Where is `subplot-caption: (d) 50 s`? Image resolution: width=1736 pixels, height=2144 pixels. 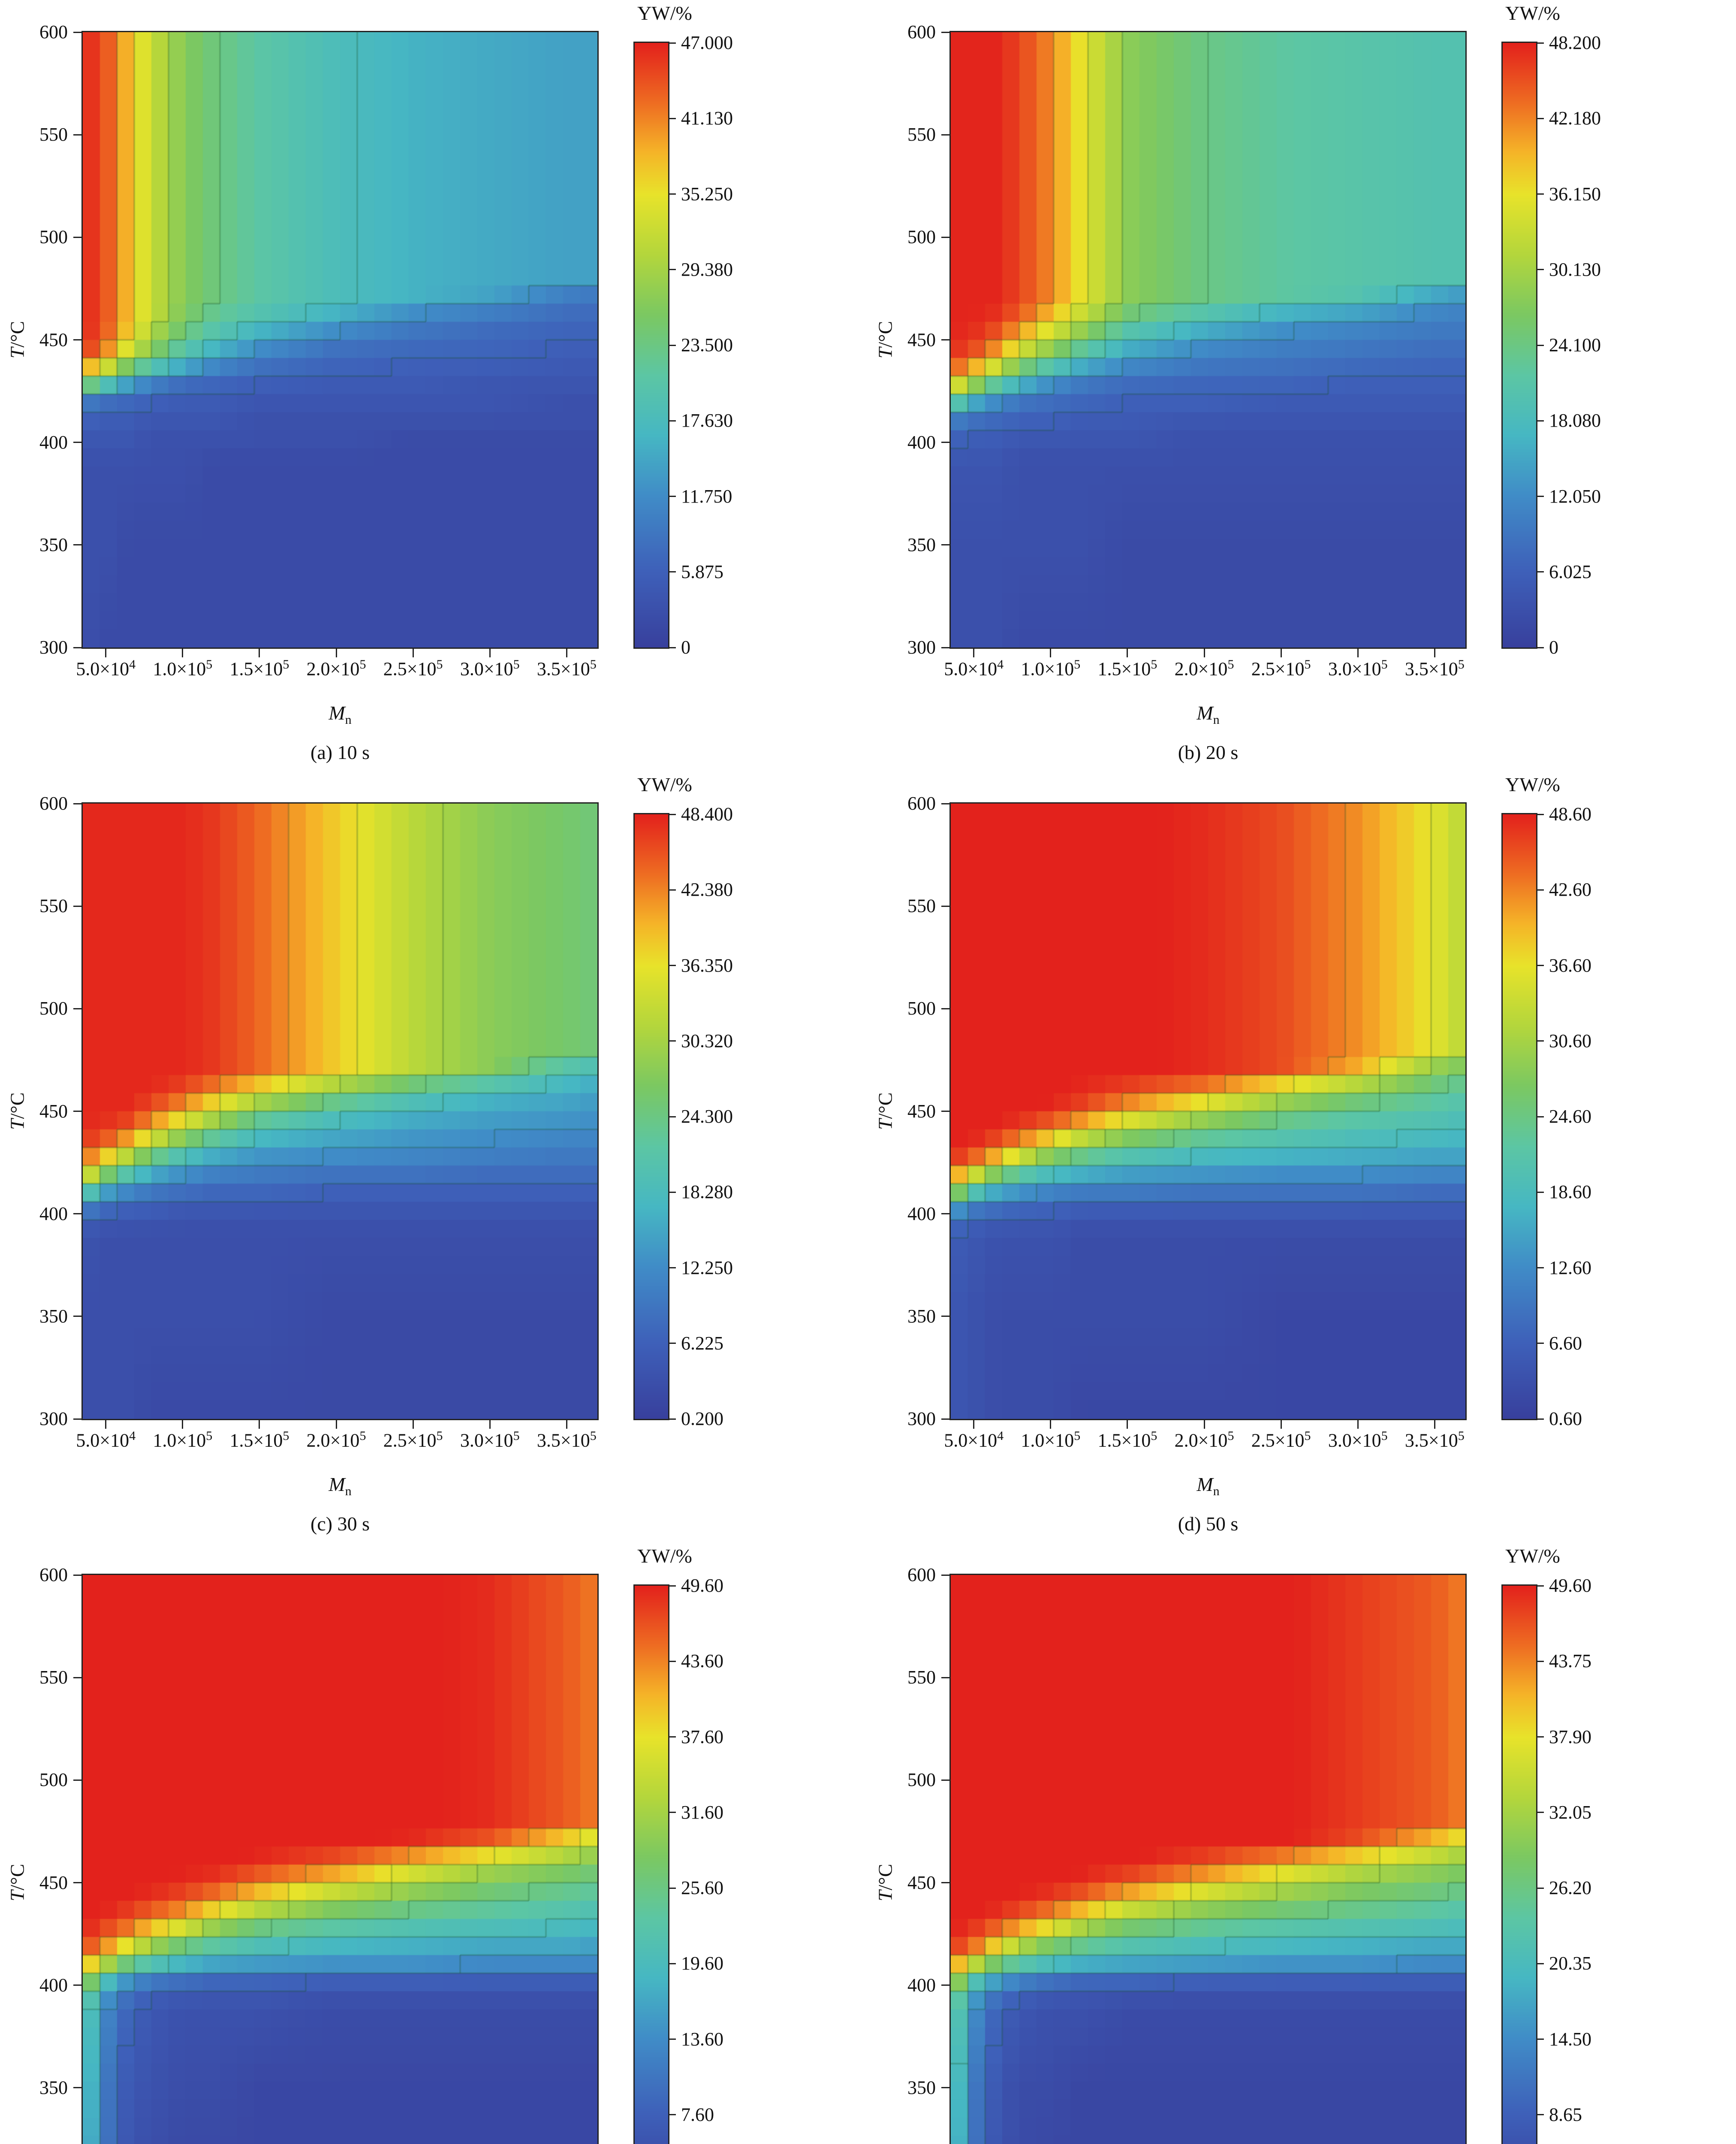
subplot-caption: (d) 50 s is located at coordinates (1208, 1524).